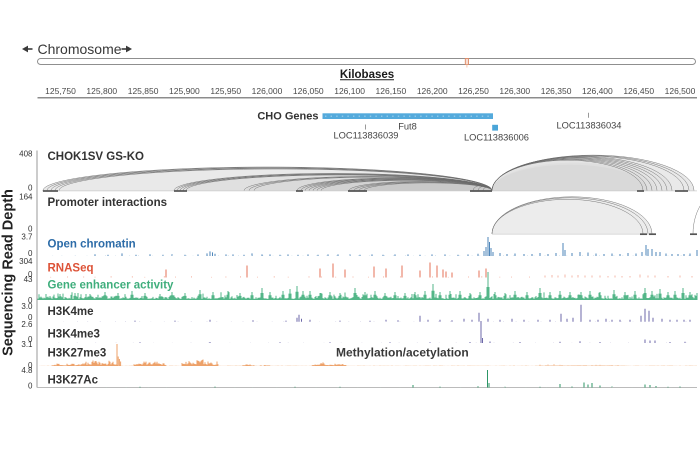  Describe the element at coordinates (402, 352) in the screenshot. I see `svg-text: Methylation/acetylation` at that location.